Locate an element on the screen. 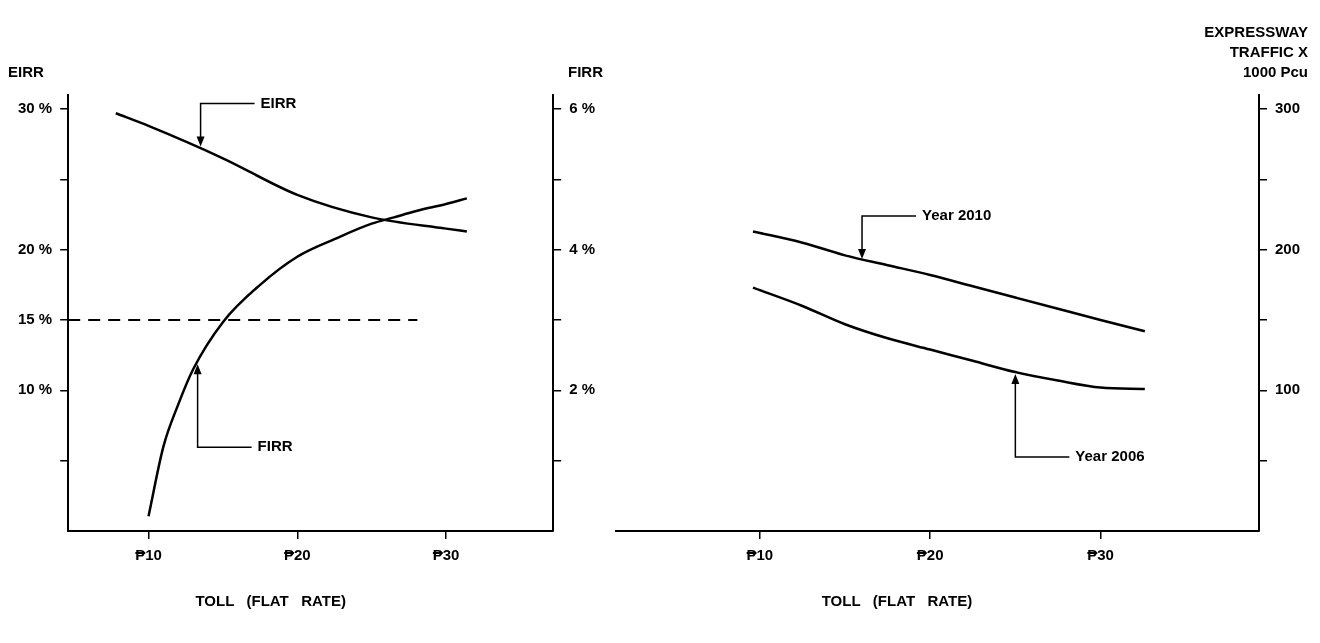 The image size is (1320, 643). y-axis-title: EIRR is located at coordinates (26, 71).